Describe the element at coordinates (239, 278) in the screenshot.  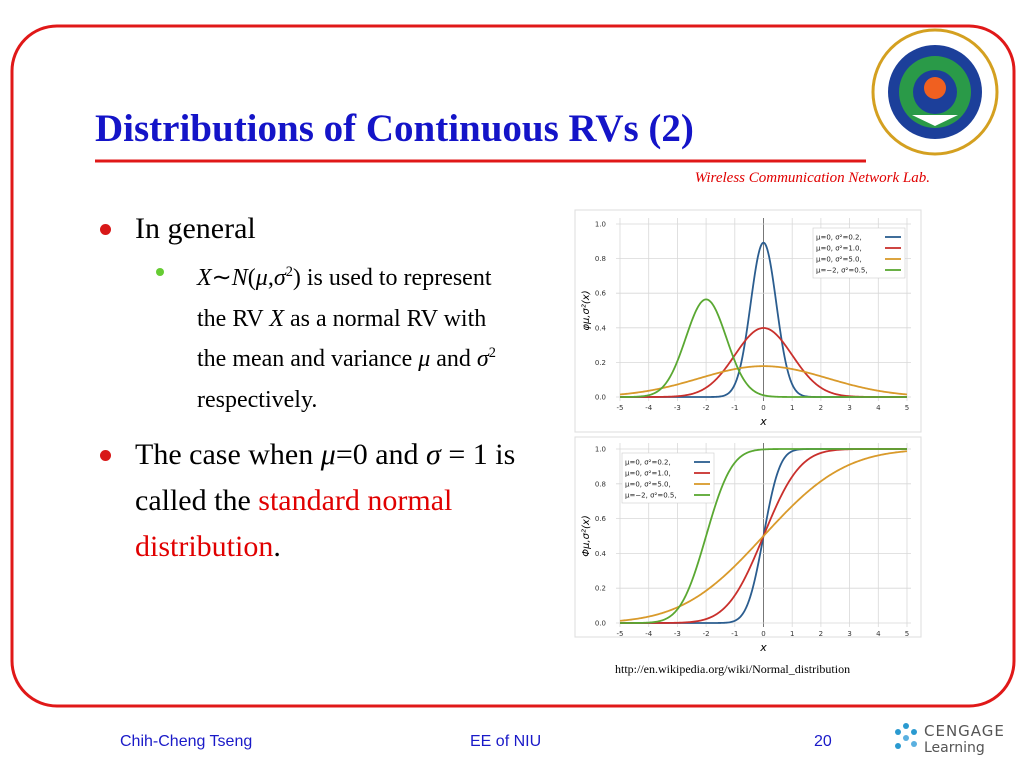
I see `bullet-text: N` at that location.